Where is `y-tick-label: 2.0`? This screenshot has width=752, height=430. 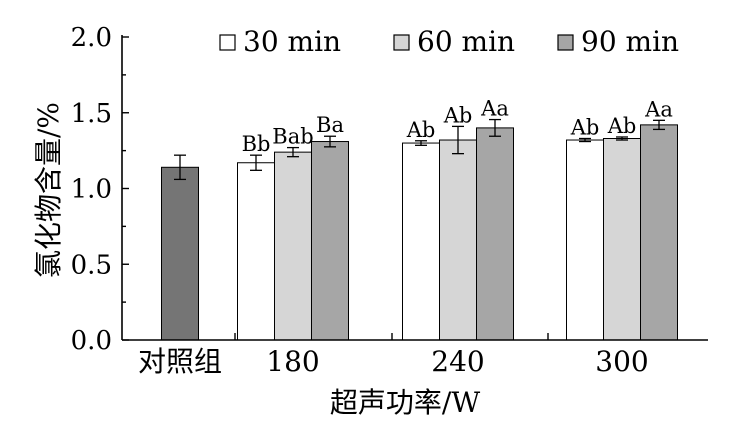
y-tick-label: 2.0 is located at coordinates (91, 38).